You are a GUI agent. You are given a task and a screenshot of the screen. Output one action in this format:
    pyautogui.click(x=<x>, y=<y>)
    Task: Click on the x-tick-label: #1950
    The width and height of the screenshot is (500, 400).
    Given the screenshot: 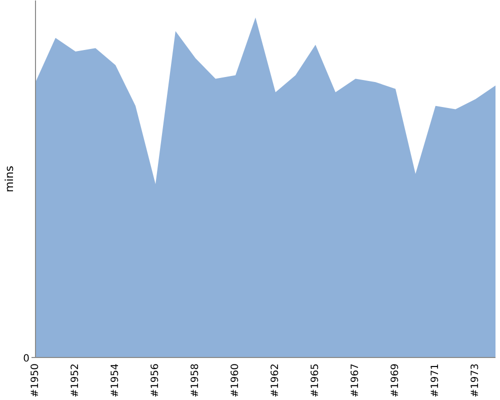 What is the action you would take?
    pyautogui.click(x=35, y=381)
    